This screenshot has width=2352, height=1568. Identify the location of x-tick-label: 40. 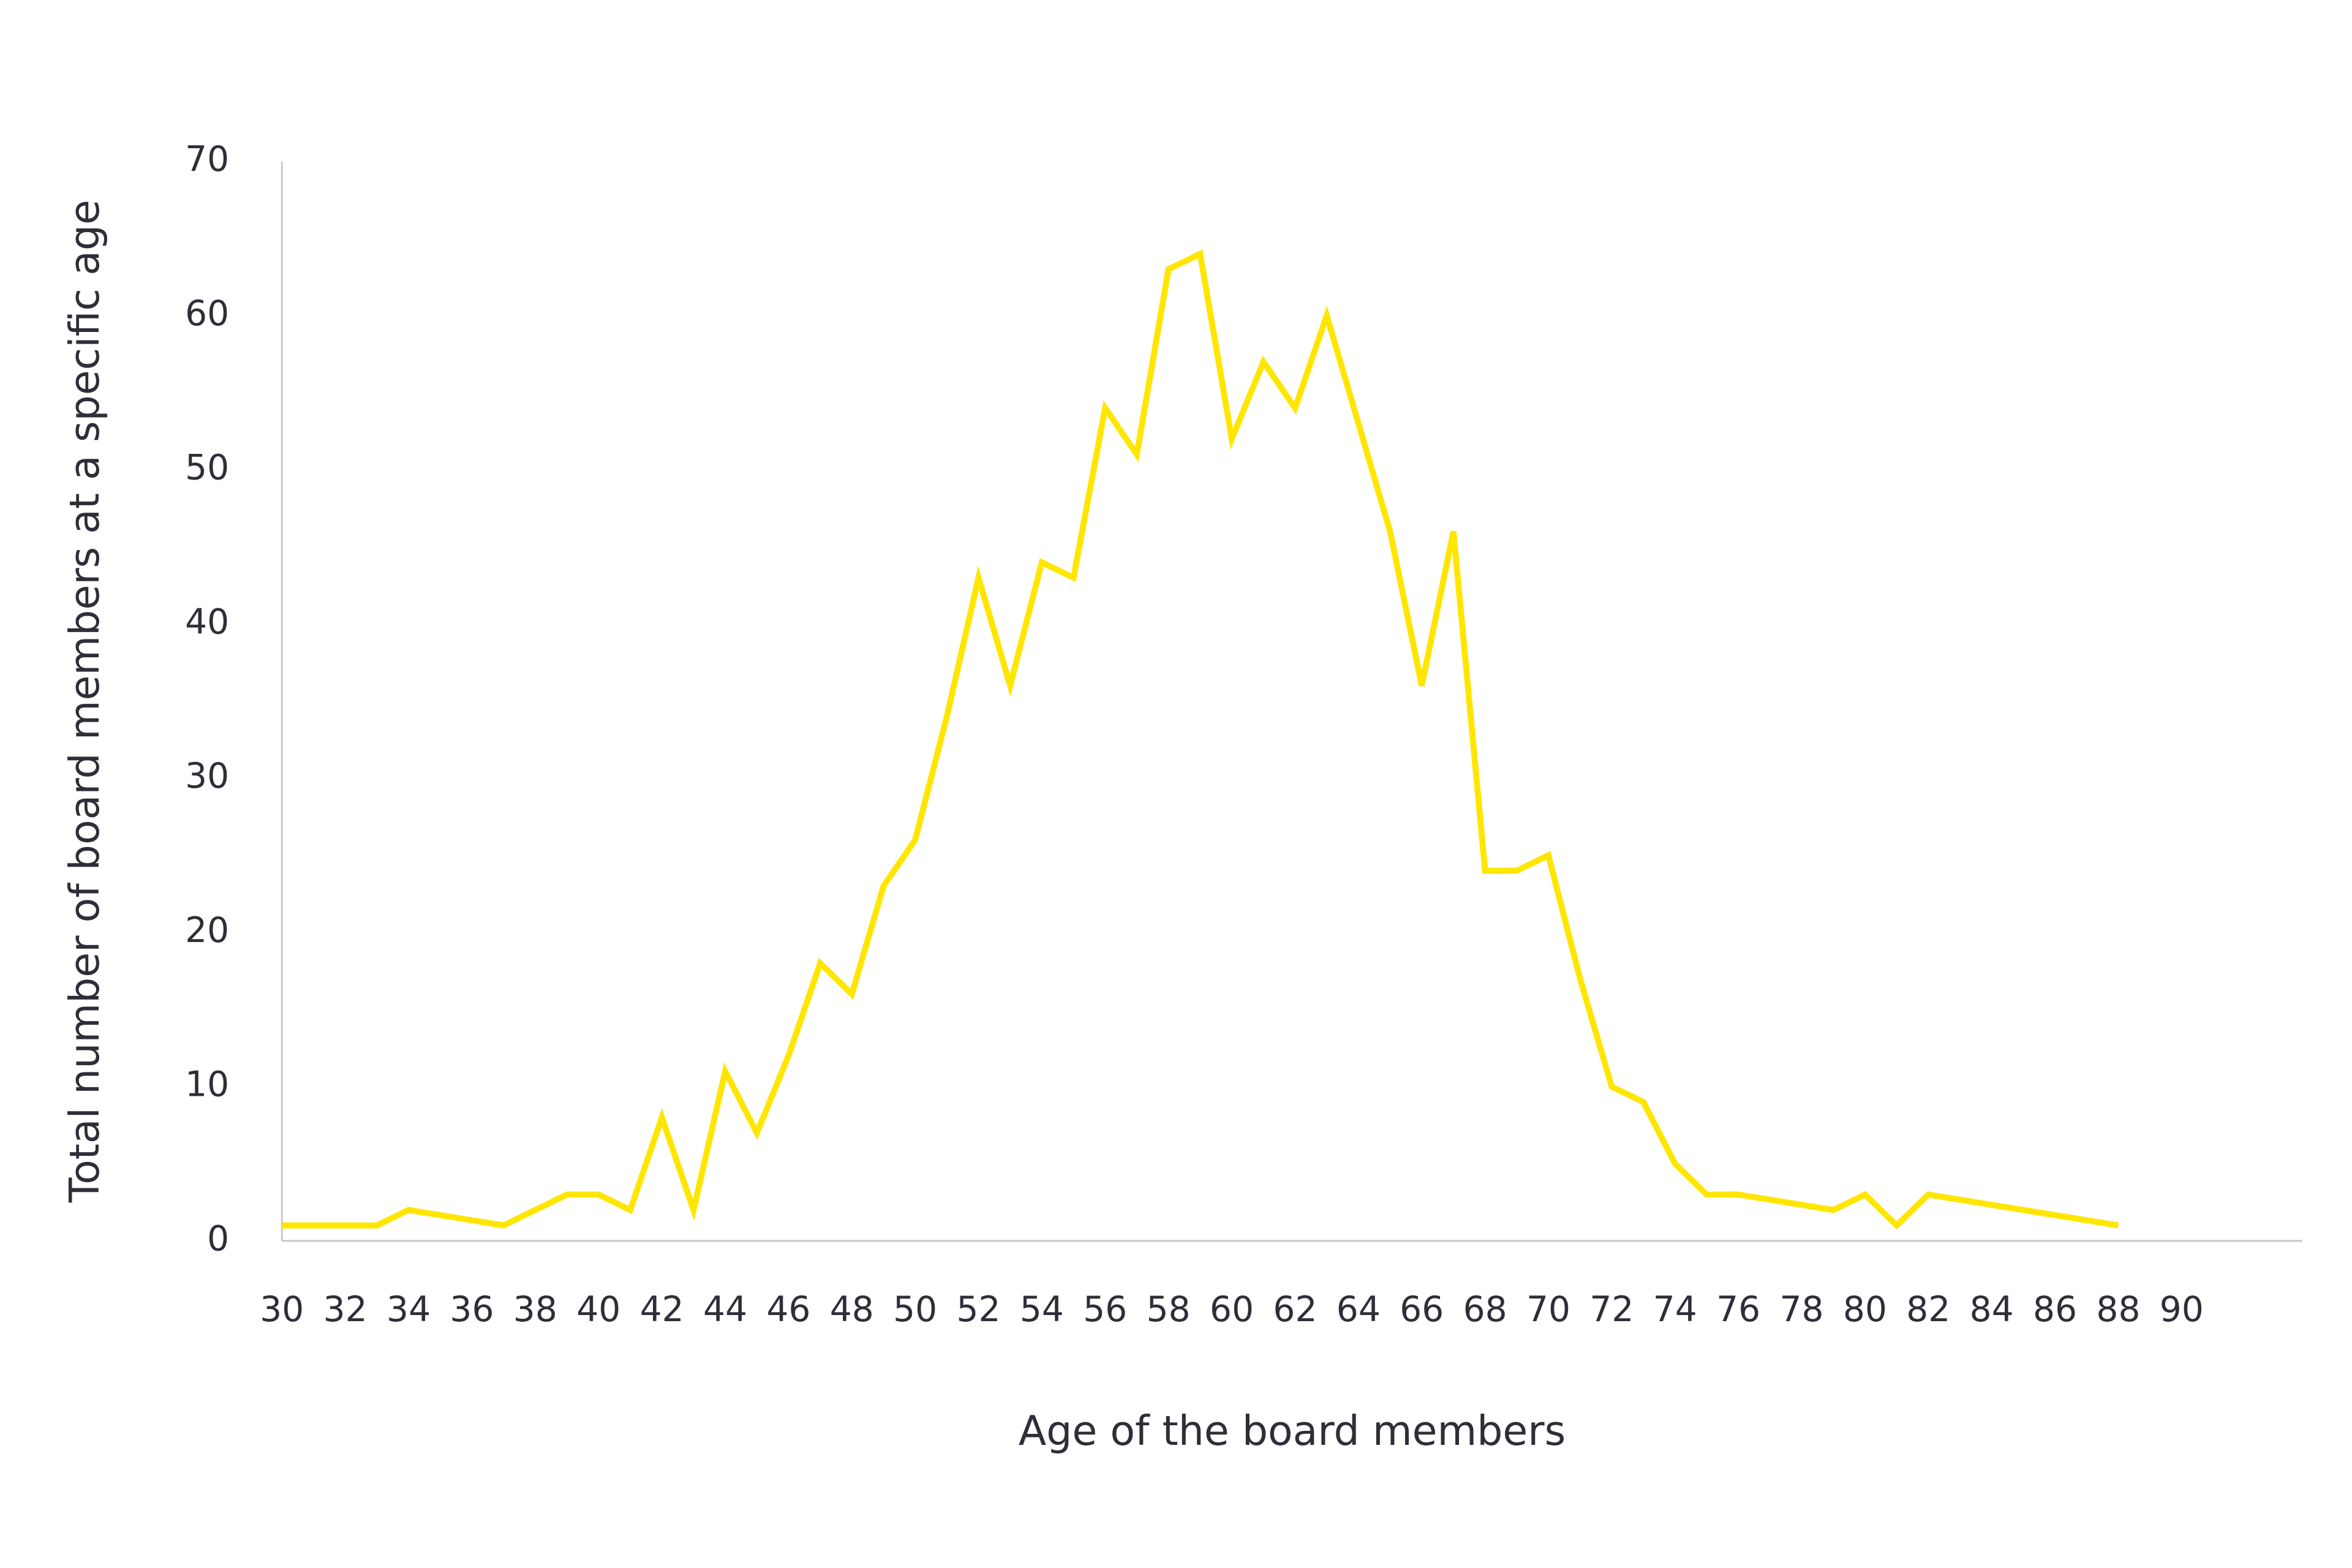
(598, 1309).